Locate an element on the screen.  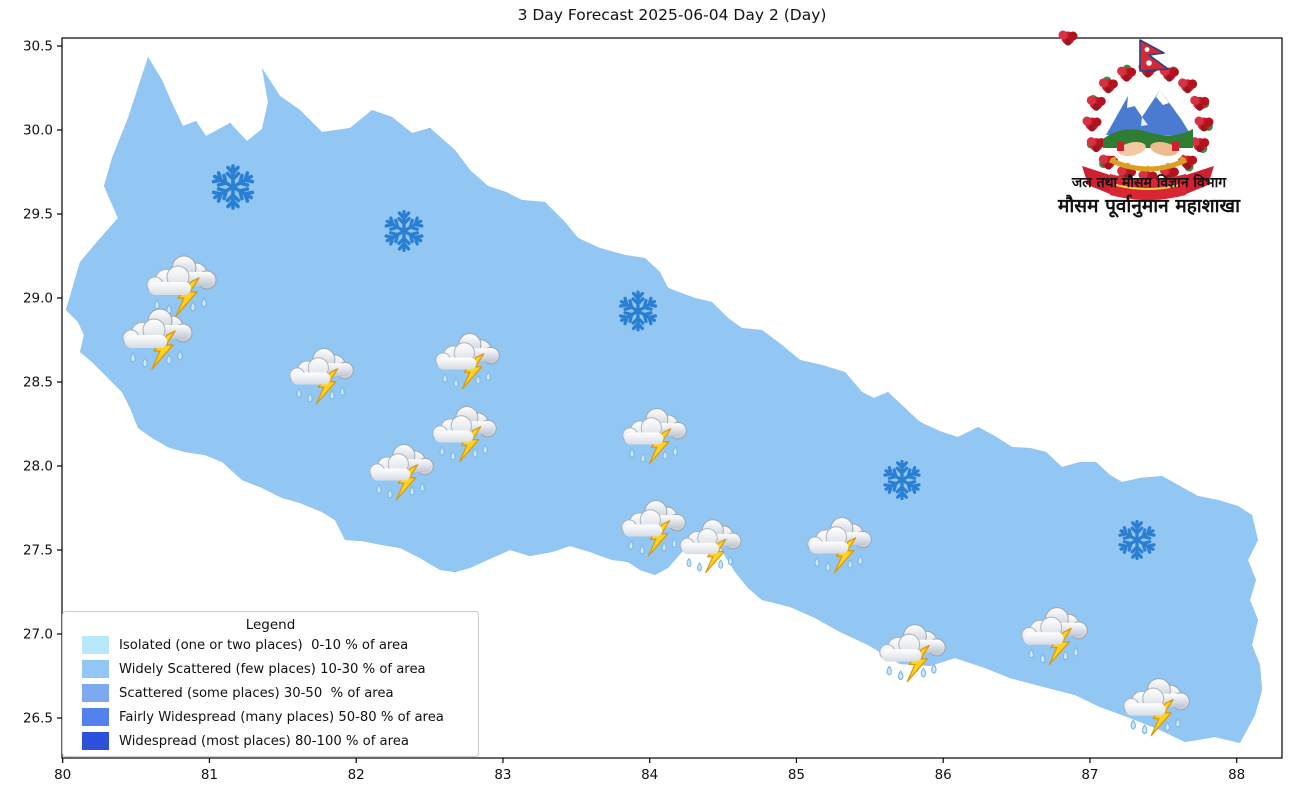
x-axis: 80 81 82 83 84 85 86 87 88 is located at coordinates (649, 770).